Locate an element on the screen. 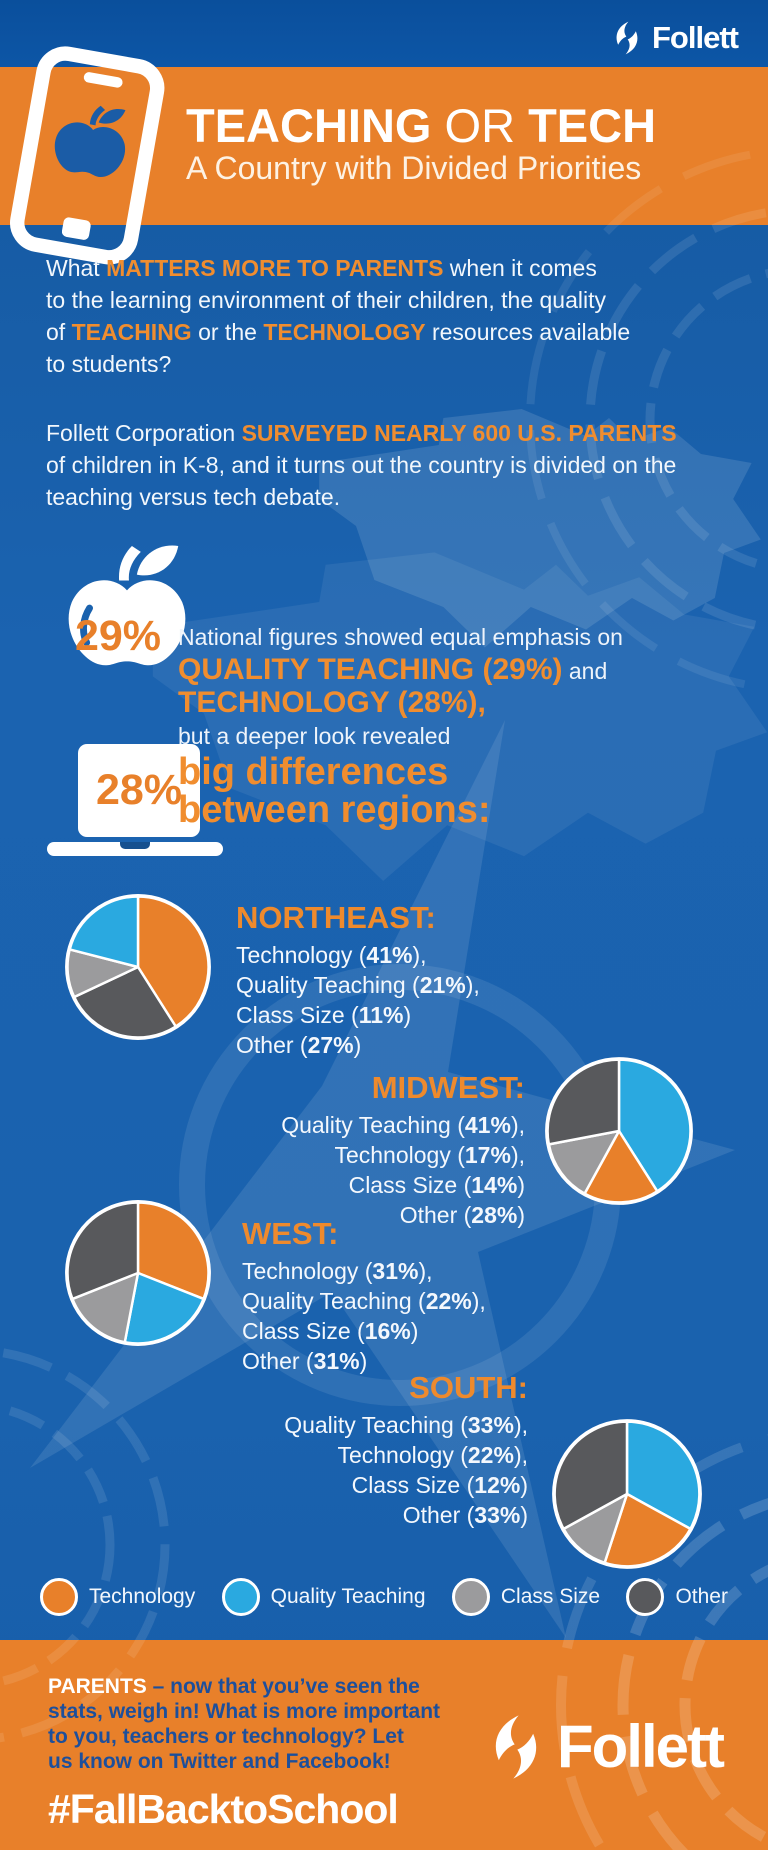 The height and width of the screenshot is (1850, 768). text-segment: big differences is located at coordinates (313, 772).